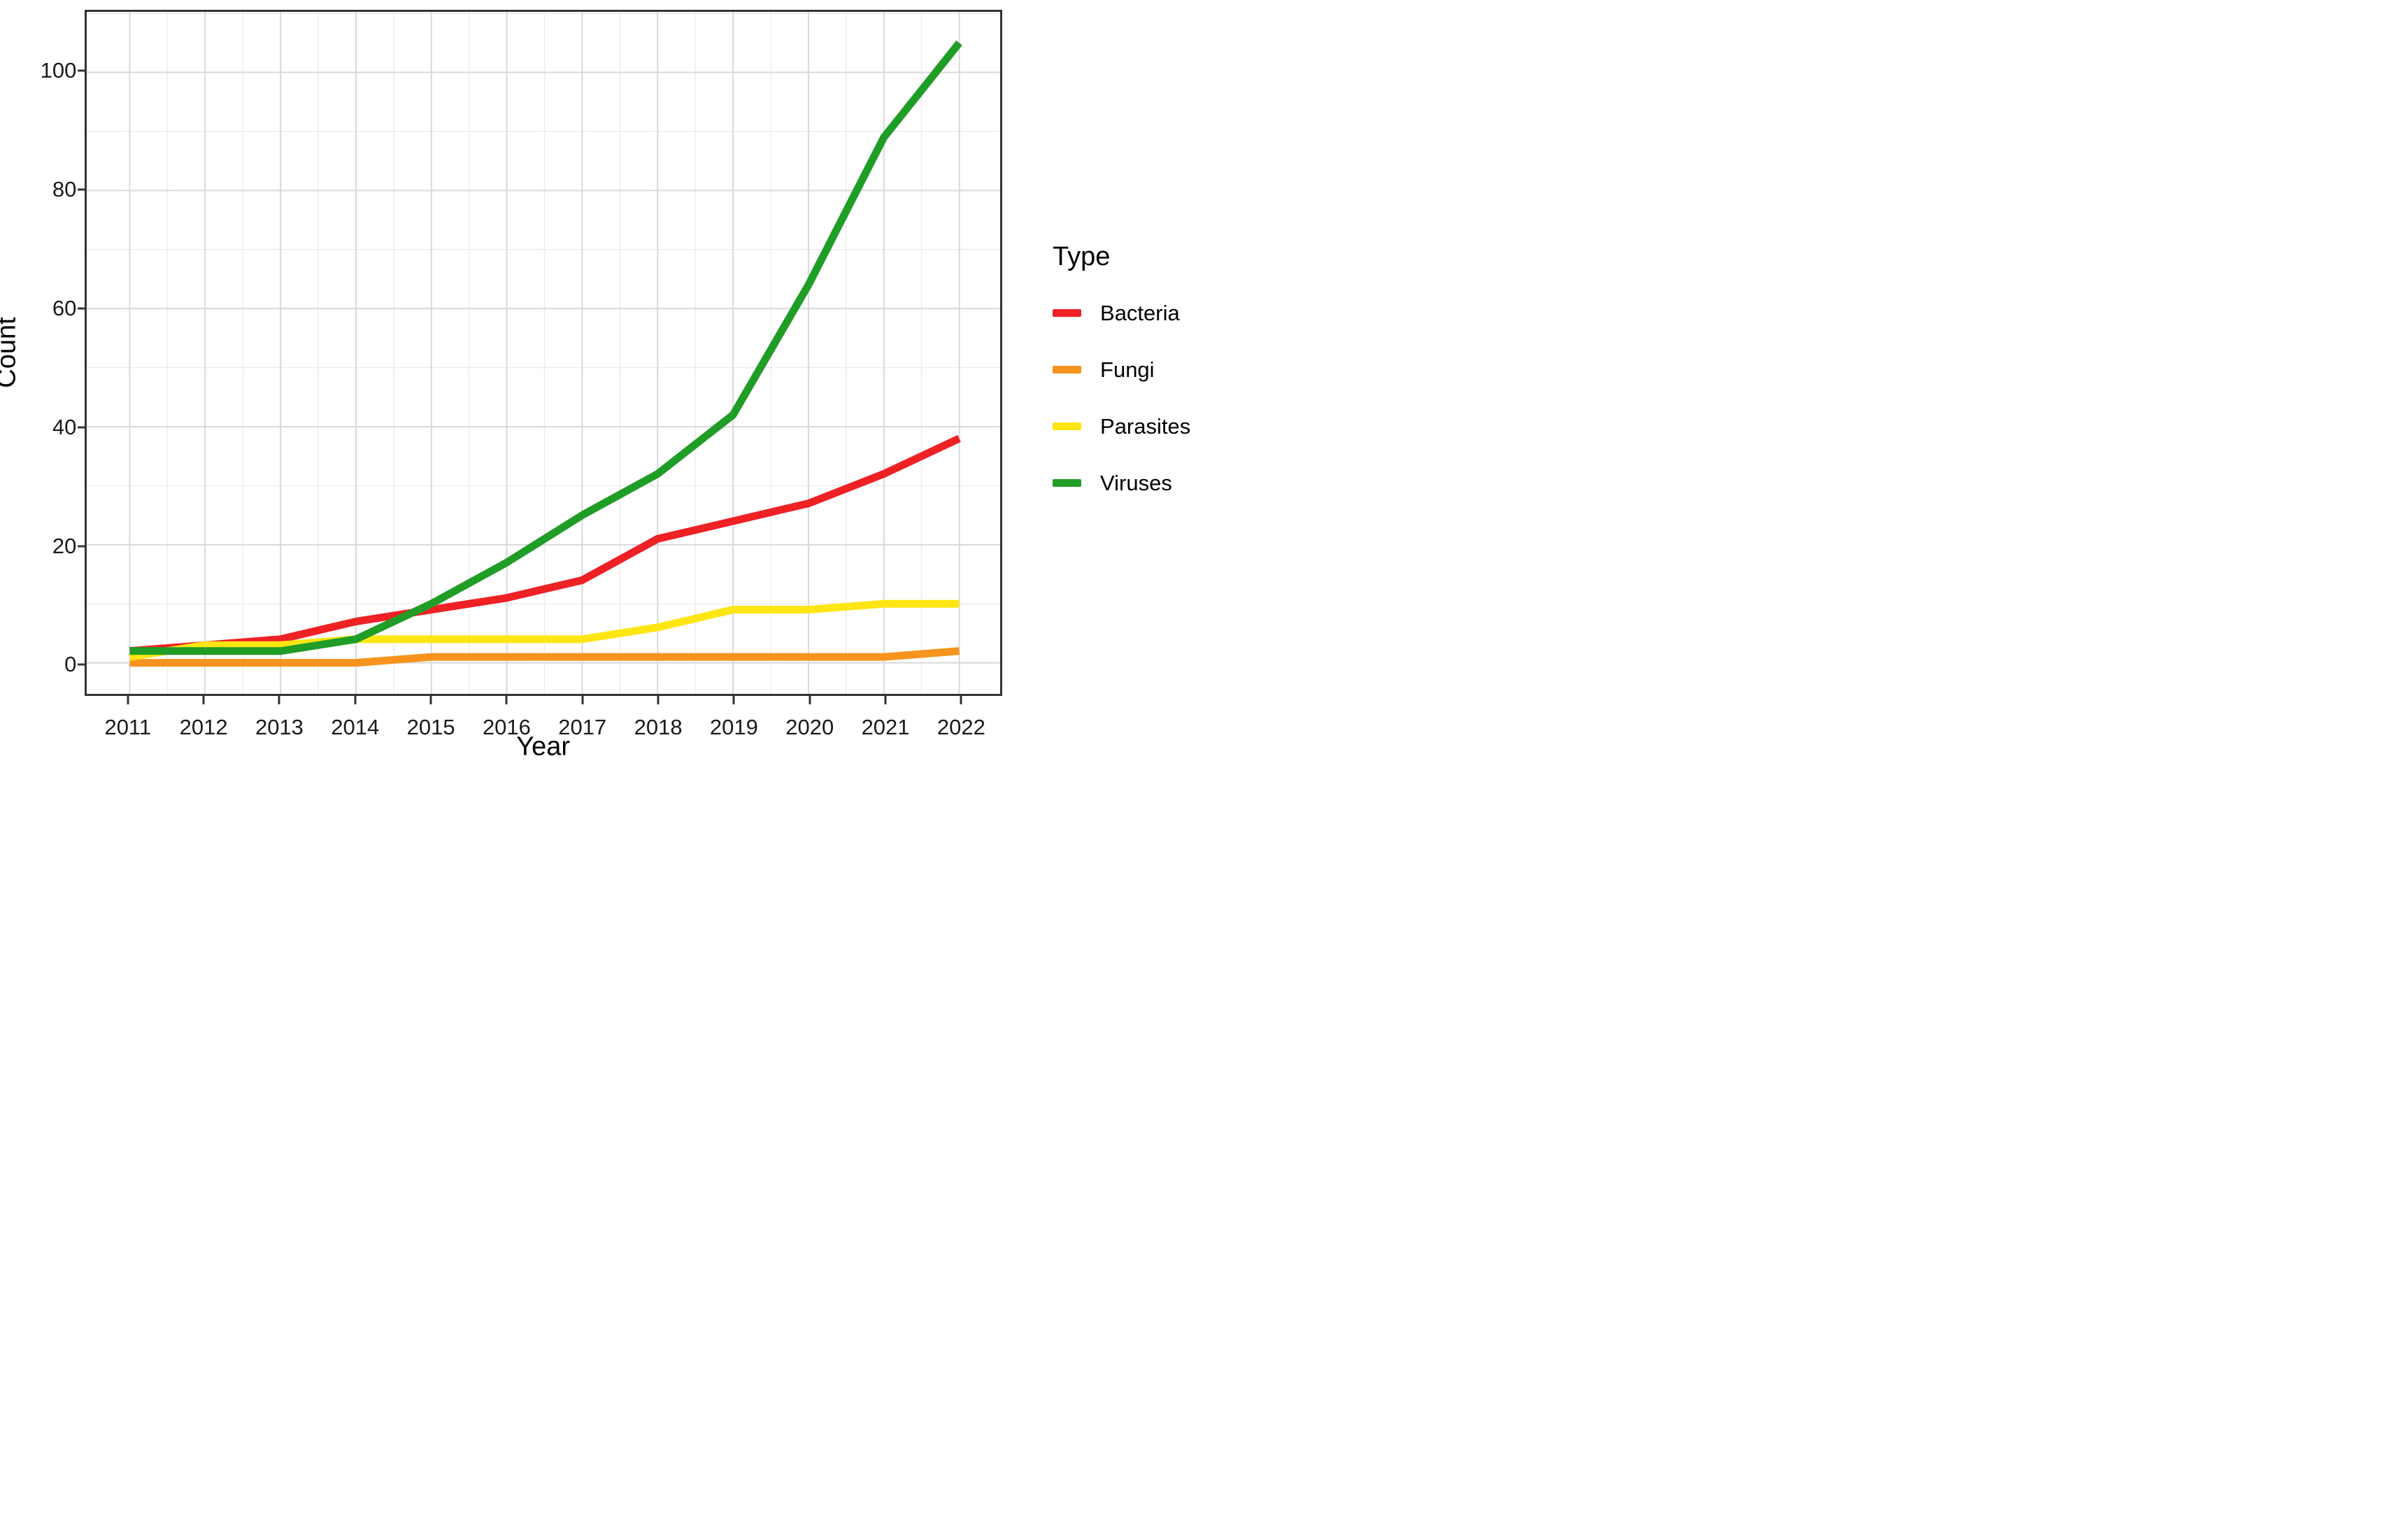 Image resolution: width=2408 pixels, height=1536 pixels. I want to click on x-tick-label-2017: 2017, so click(582, 727).